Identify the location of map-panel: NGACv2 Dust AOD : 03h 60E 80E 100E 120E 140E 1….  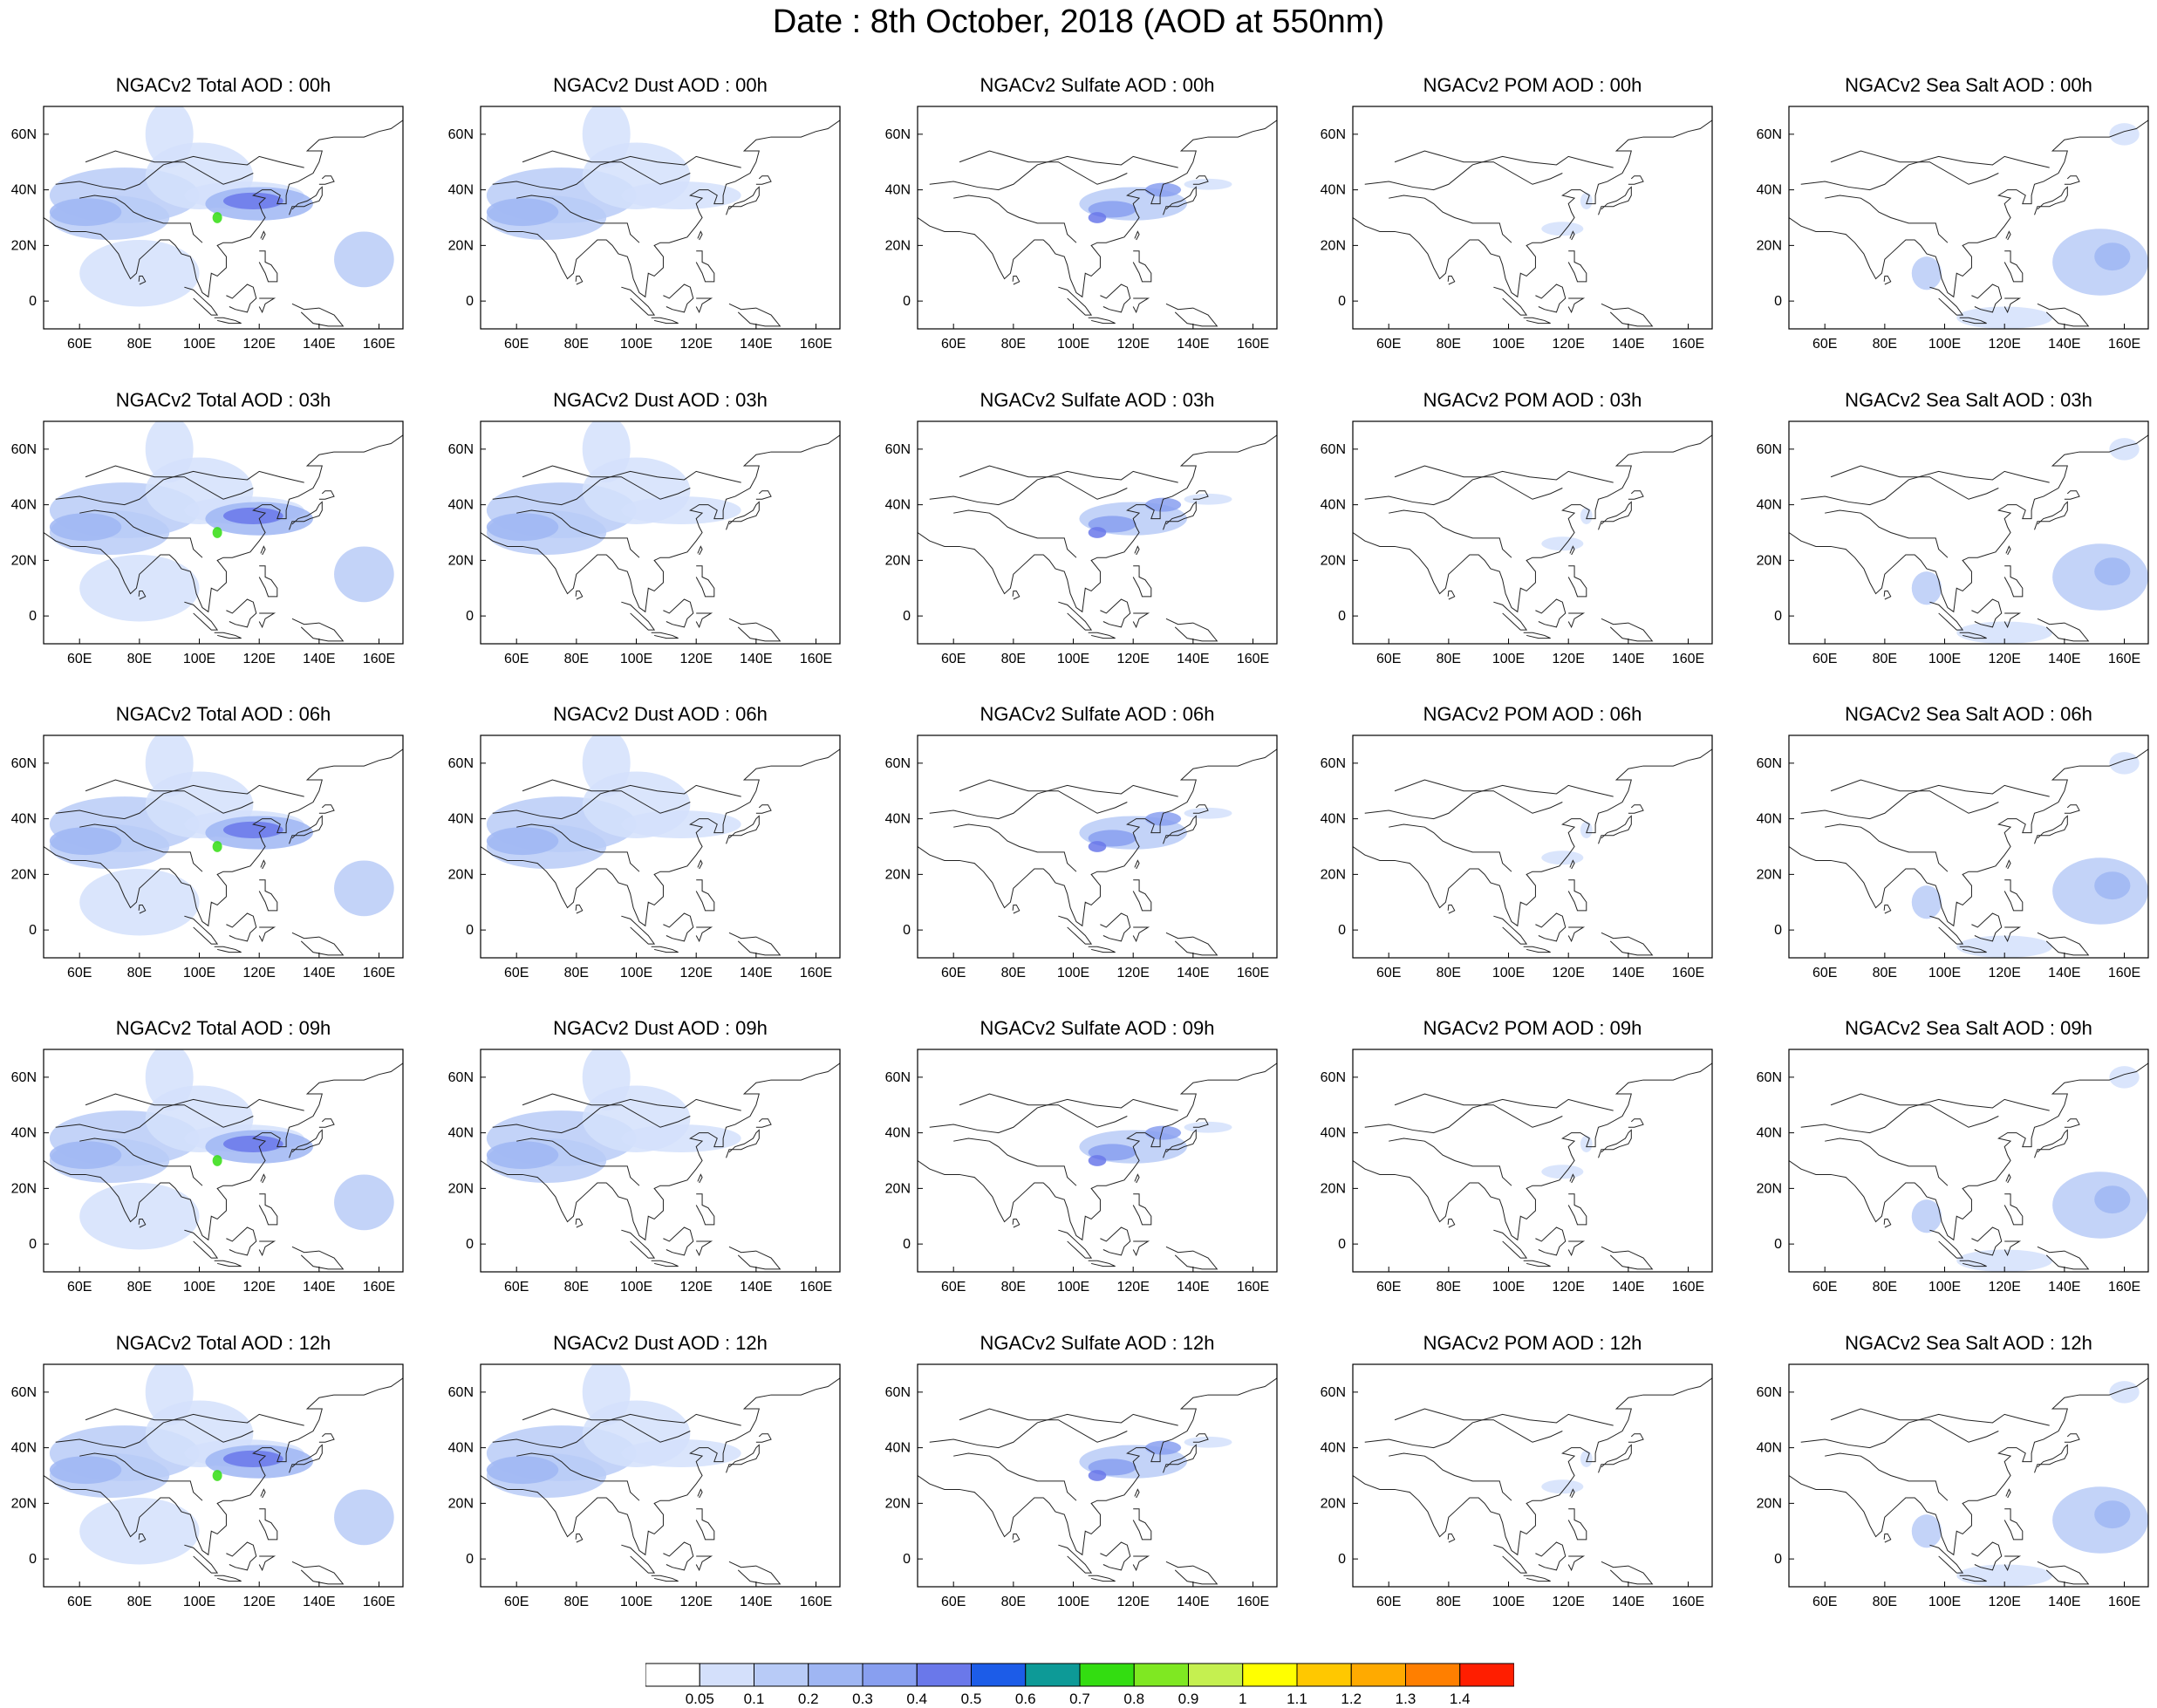
(647, 534).